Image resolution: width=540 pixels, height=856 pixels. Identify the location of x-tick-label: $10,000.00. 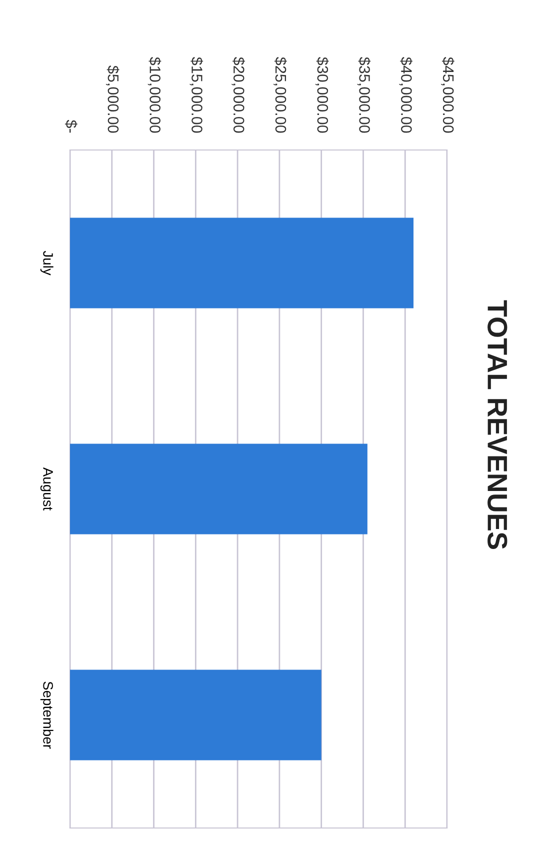
(155, 95).